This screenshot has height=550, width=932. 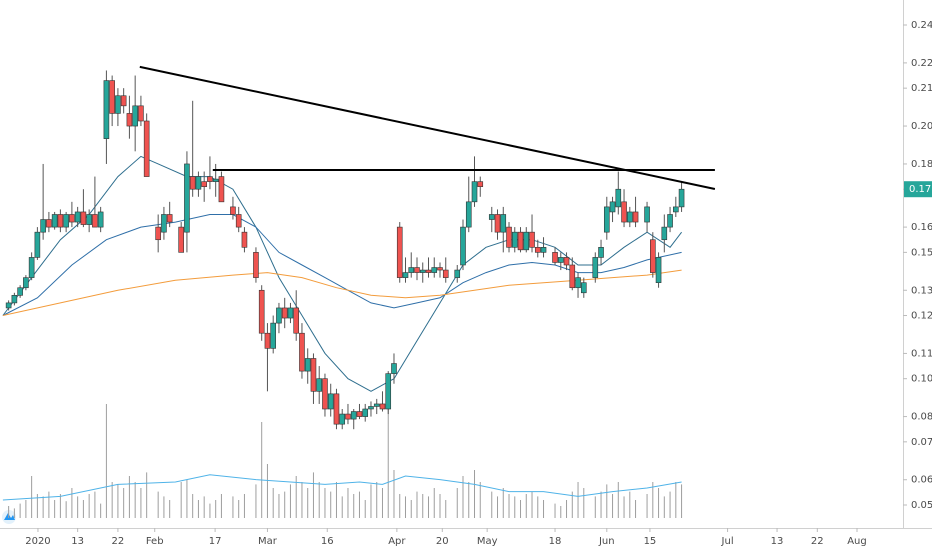 What do you see at coordinates (921, 505) in the screenshot?
I see `y-tick-label: 0.050` at bounding box center [921, 505].